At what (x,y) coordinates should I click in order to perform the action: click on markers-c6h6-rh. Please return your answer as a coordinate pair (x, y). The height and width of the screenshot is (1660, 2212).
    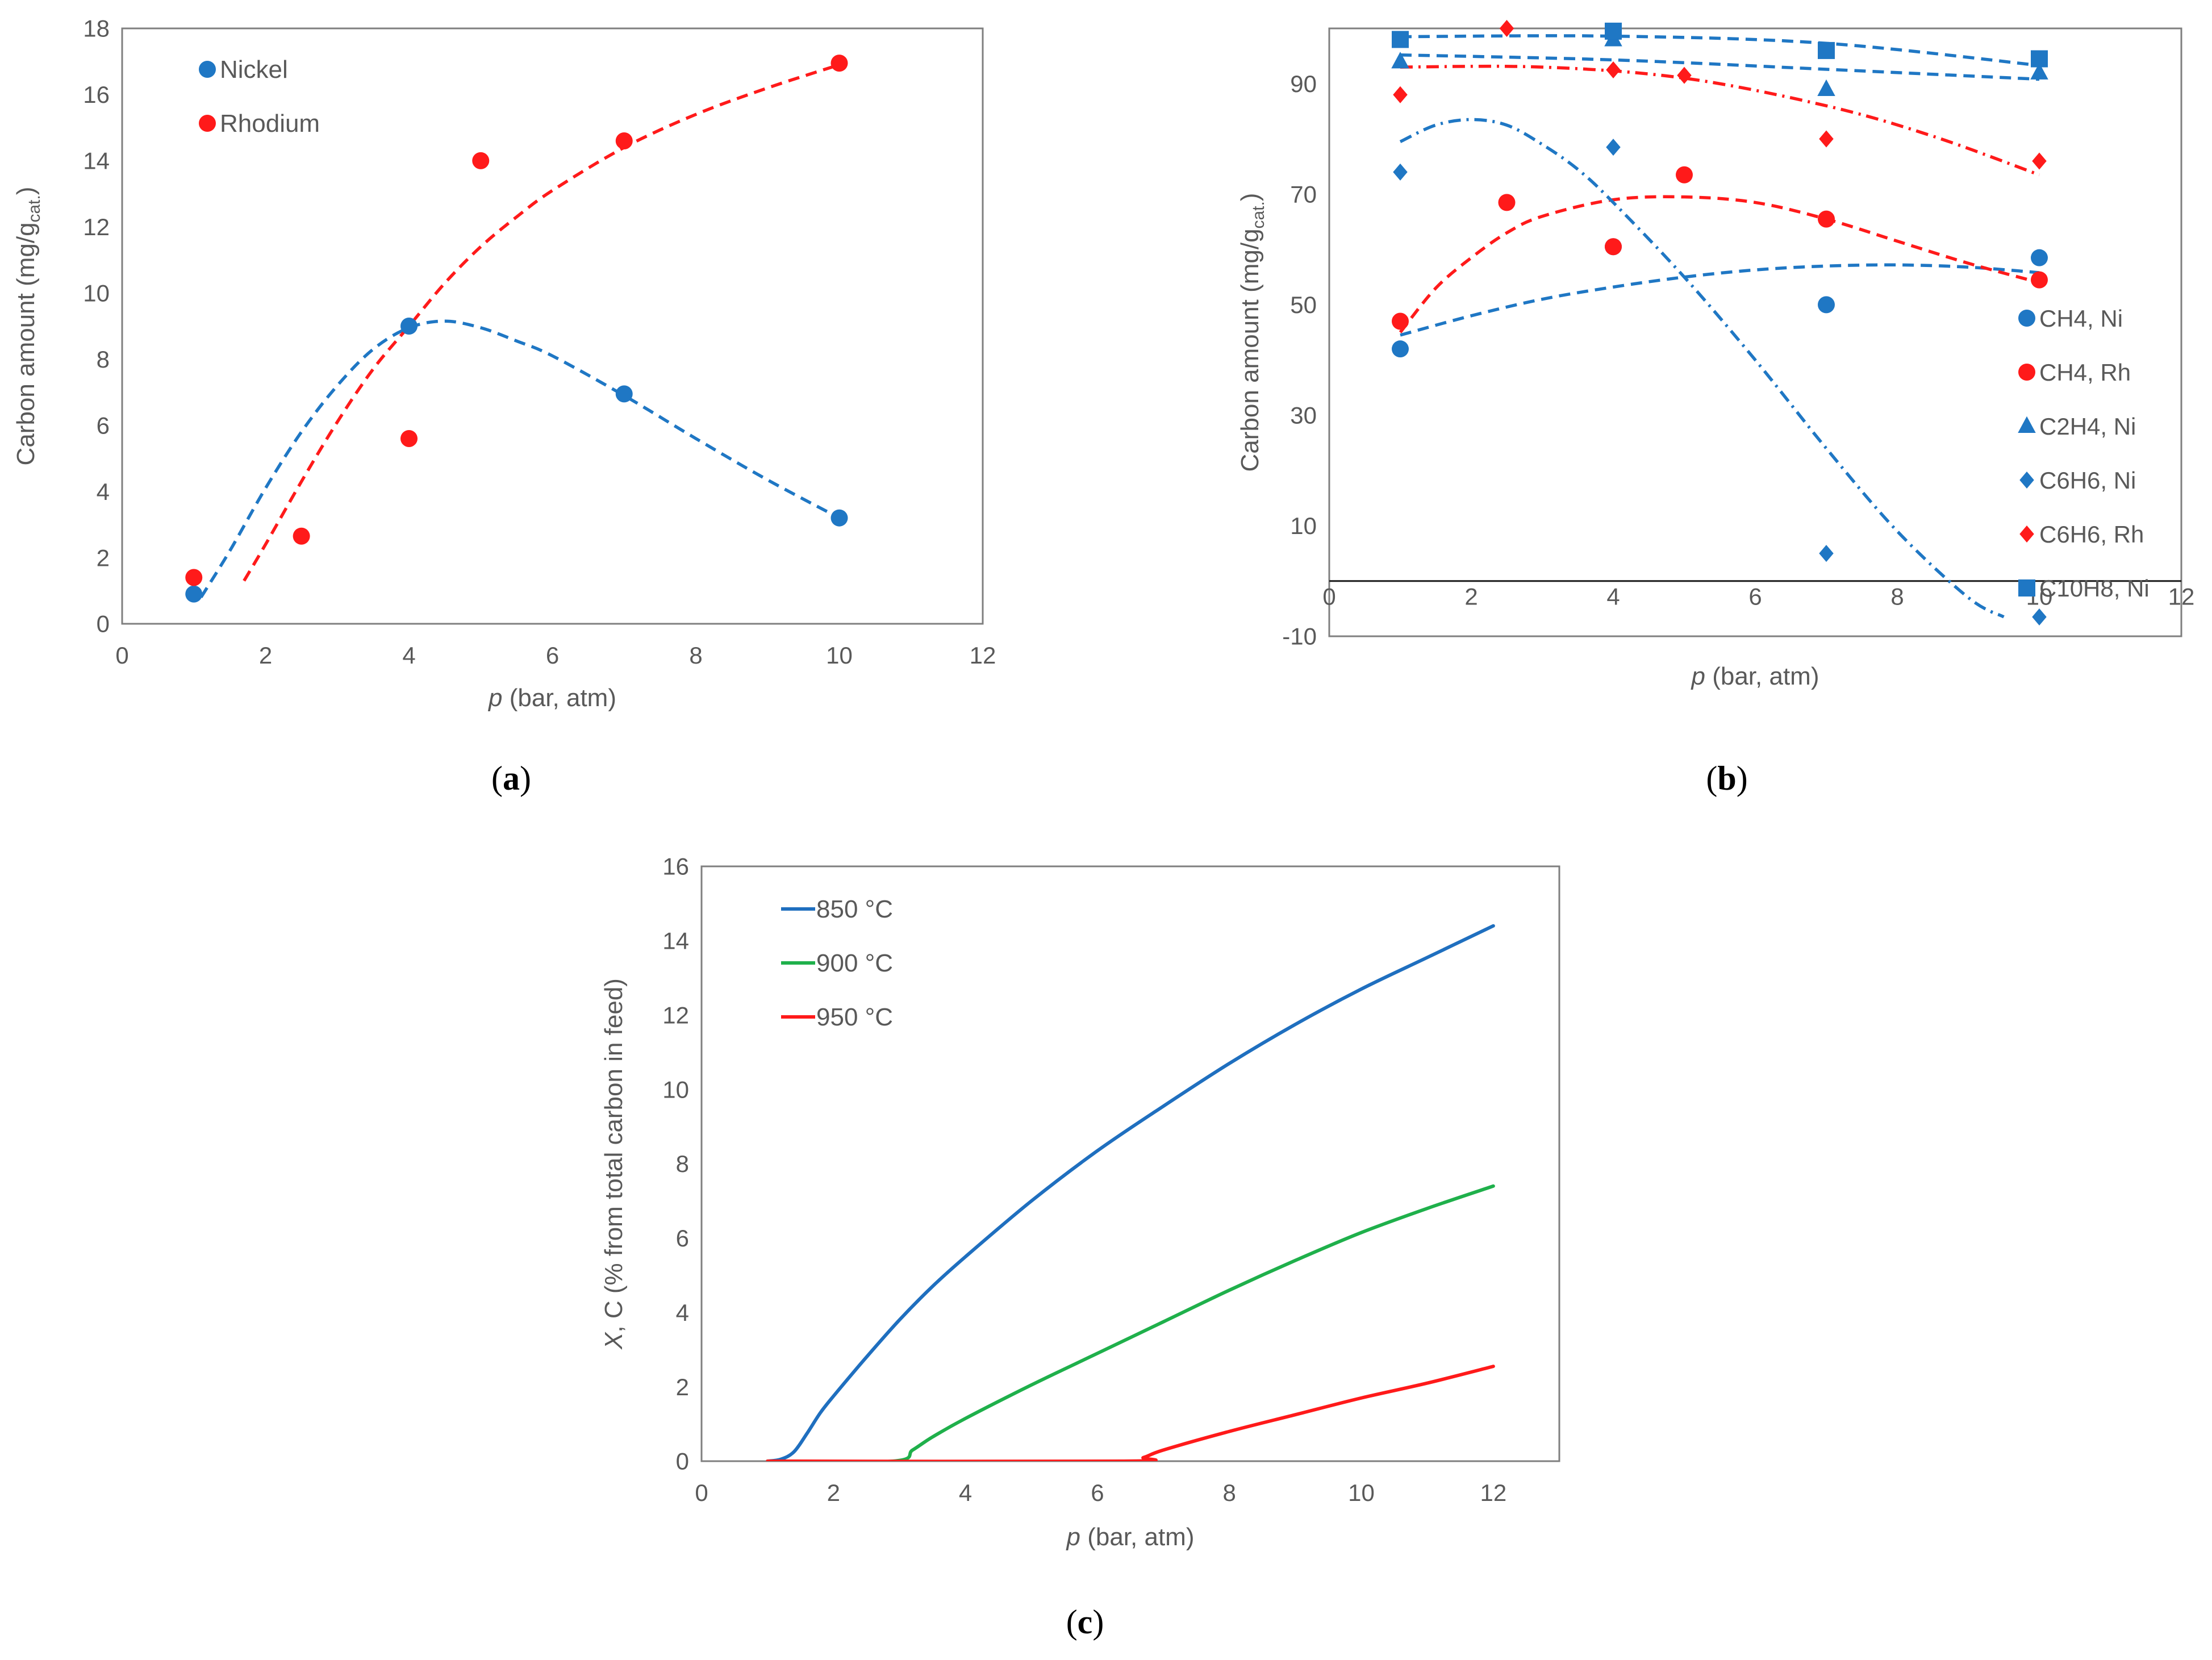
    Looking at the image, I should click on (1720, 95).